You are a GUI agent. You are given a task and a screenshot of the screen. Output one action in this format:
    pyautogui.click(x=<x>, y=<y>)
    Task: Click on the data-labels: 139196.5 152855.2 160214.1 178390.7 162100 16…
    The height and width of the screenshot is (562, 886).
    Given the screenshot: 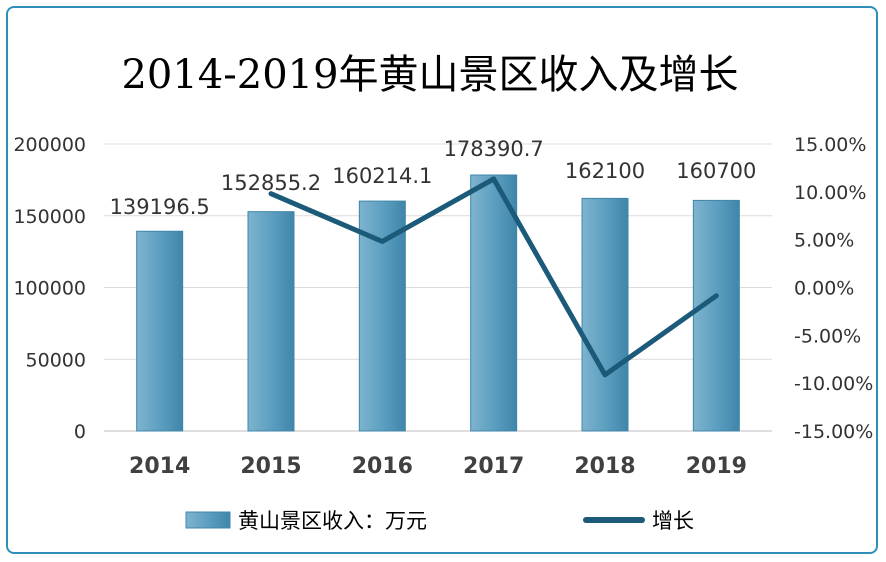 What is the action you would take?
    pyautogui.click(x=433, y=178)
    